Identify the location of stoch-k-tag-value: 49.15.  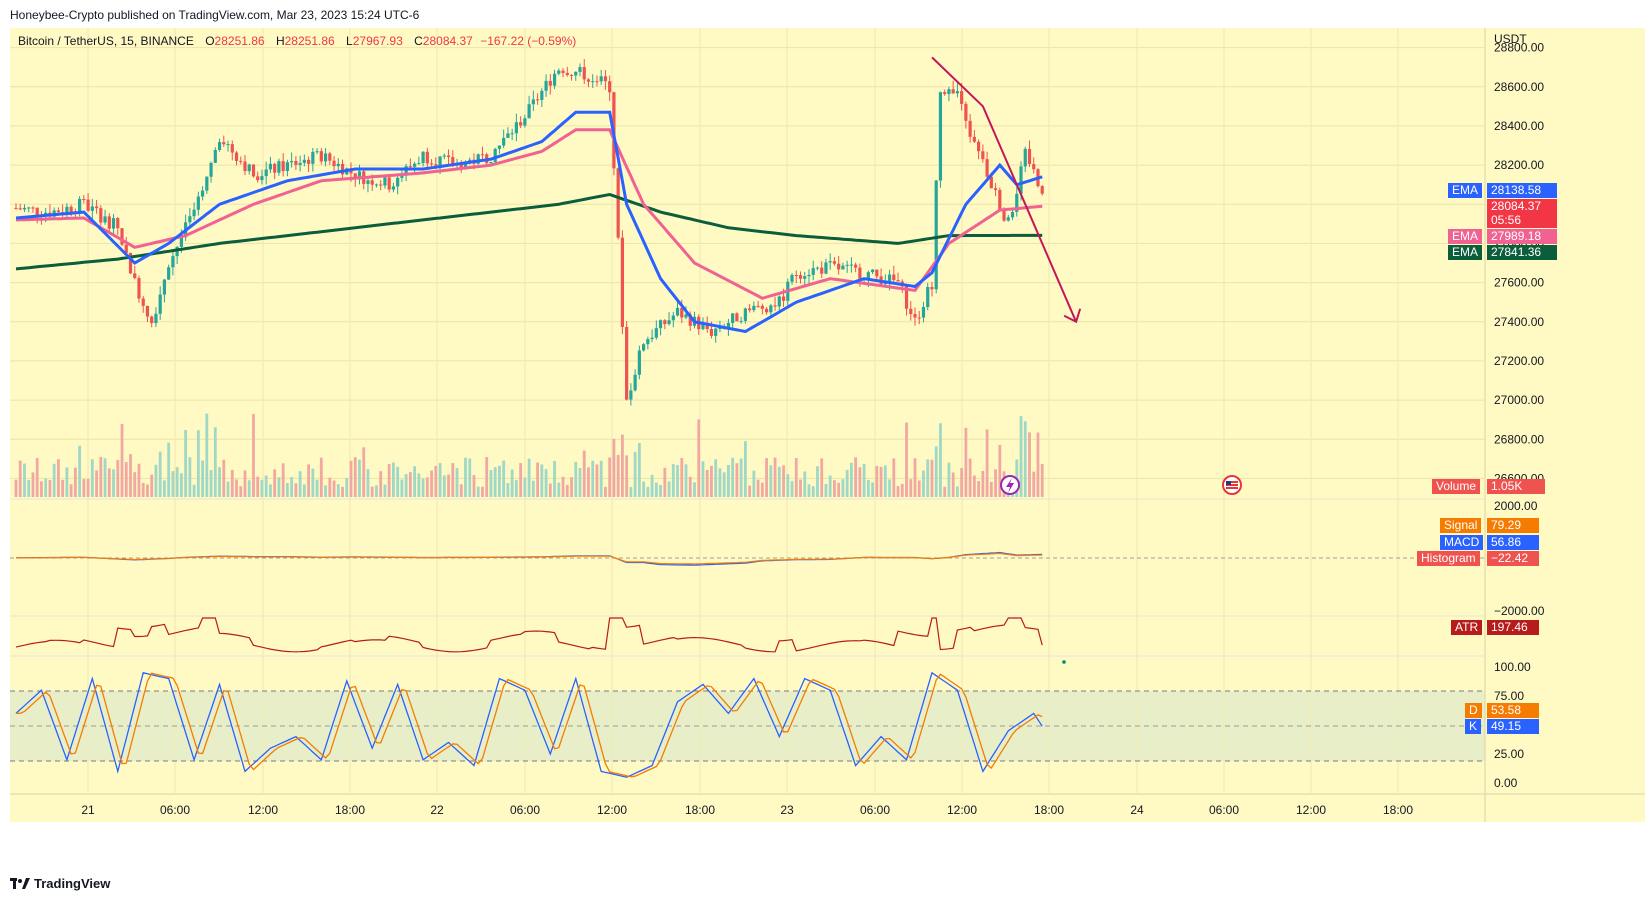
(1513, 726).